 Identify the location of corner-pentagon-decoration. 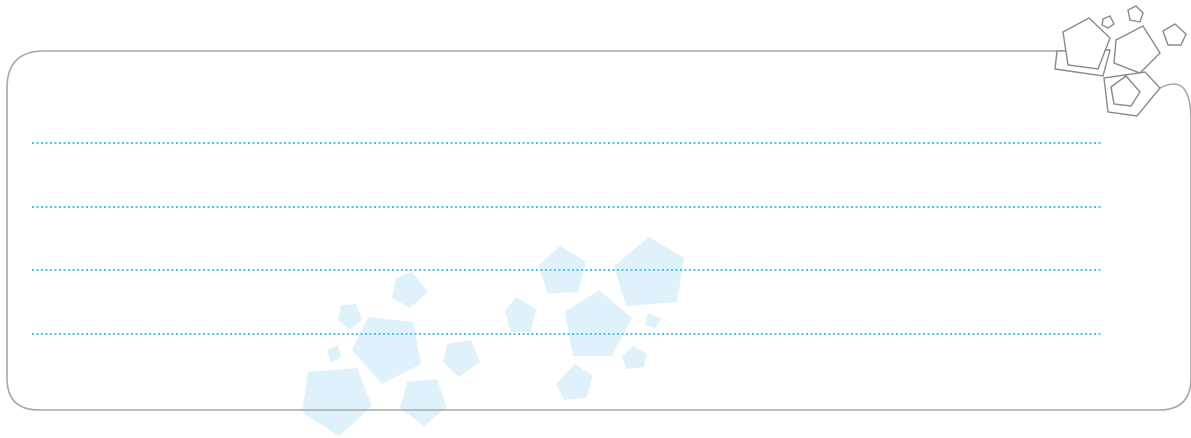
(1120, 61).